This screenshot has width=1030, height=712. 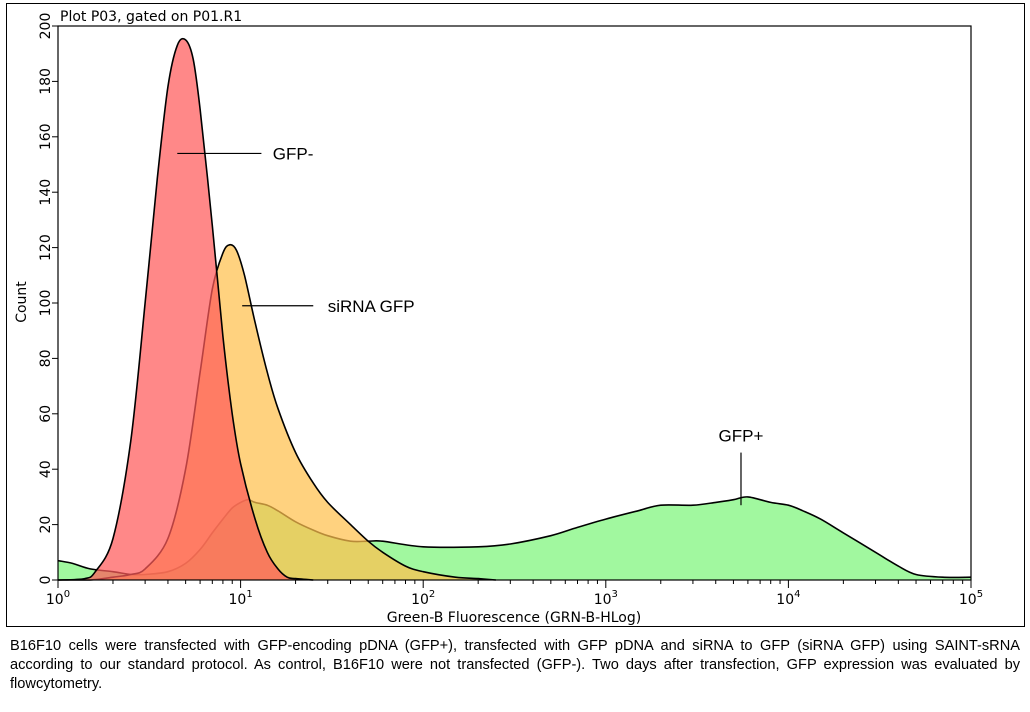 I want to click on annotation-label-sirna-gfp: siRNA GFP, so click(x=371, y=306).